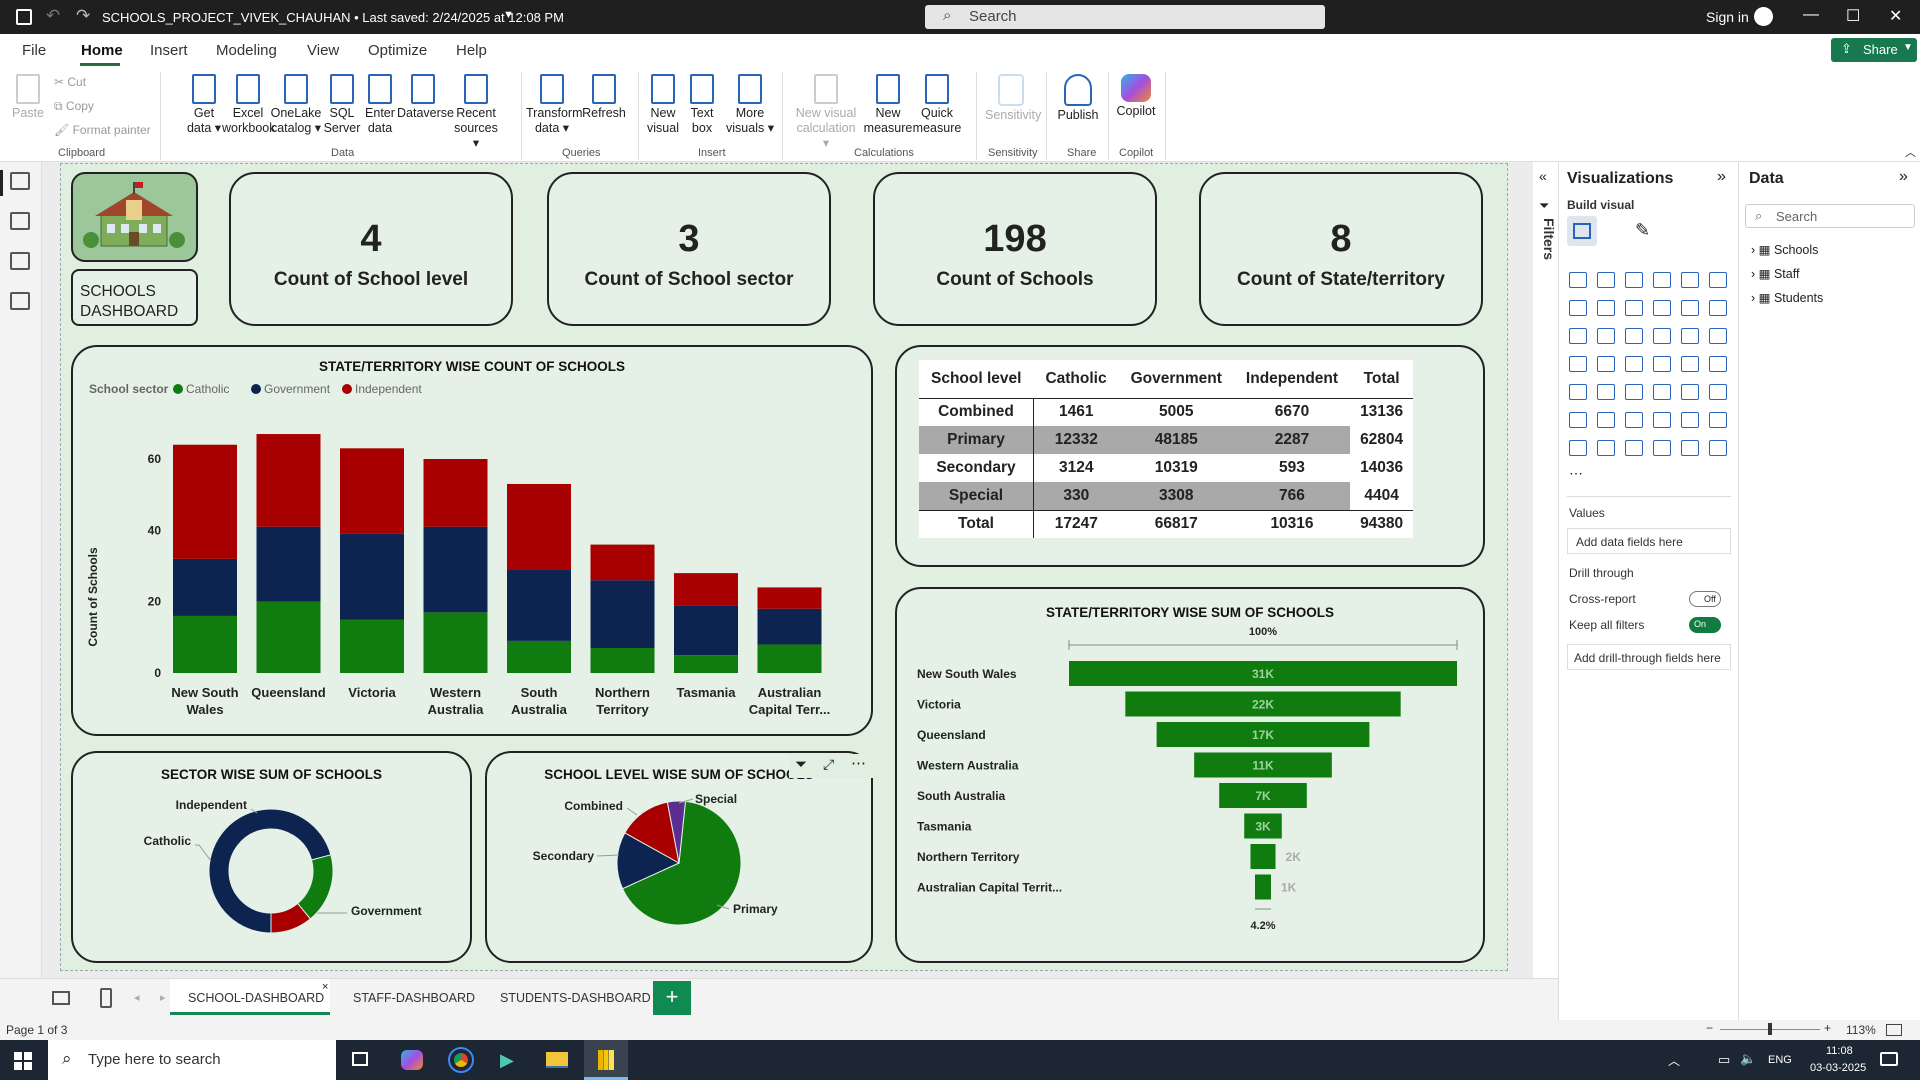 This screenshot has width=1920, height=1080. I want to click on 100-stacked-column-visual-icon, so click(1718, 280).